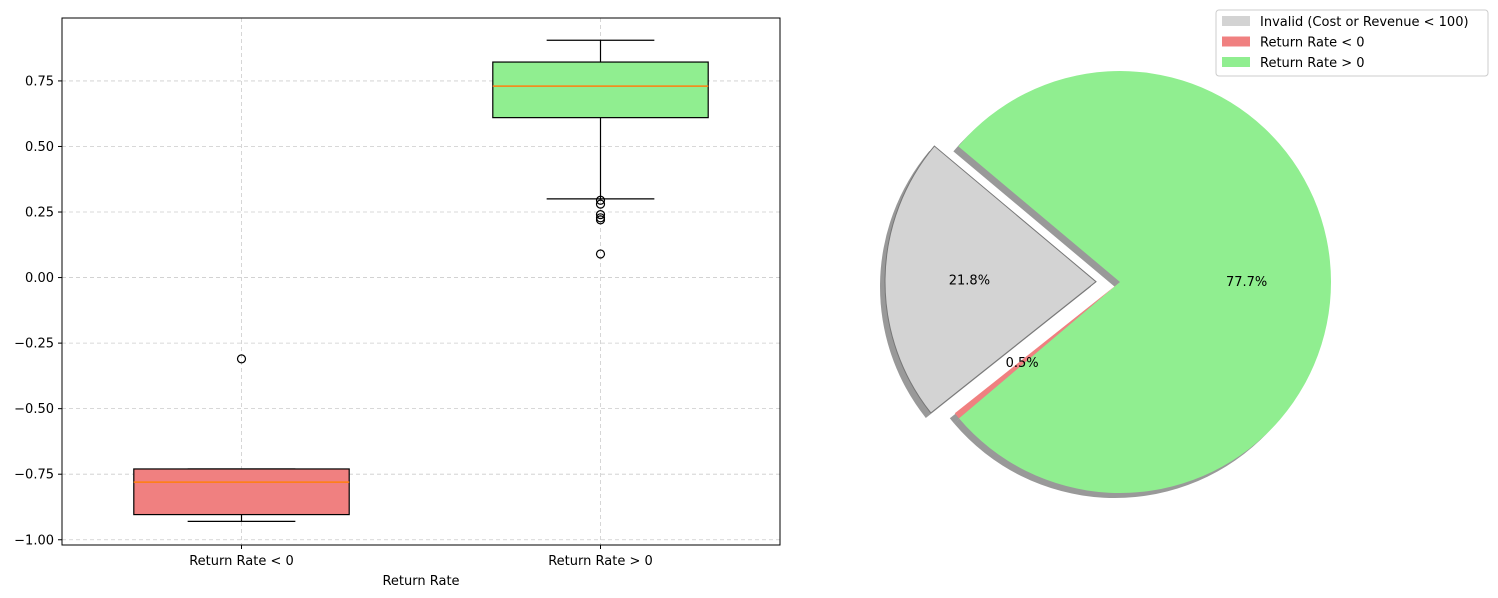 Image resolution: width=1498 pixels, height=598 pixels. I want to click on y-tick-label: 0.50, so click(39, 147).